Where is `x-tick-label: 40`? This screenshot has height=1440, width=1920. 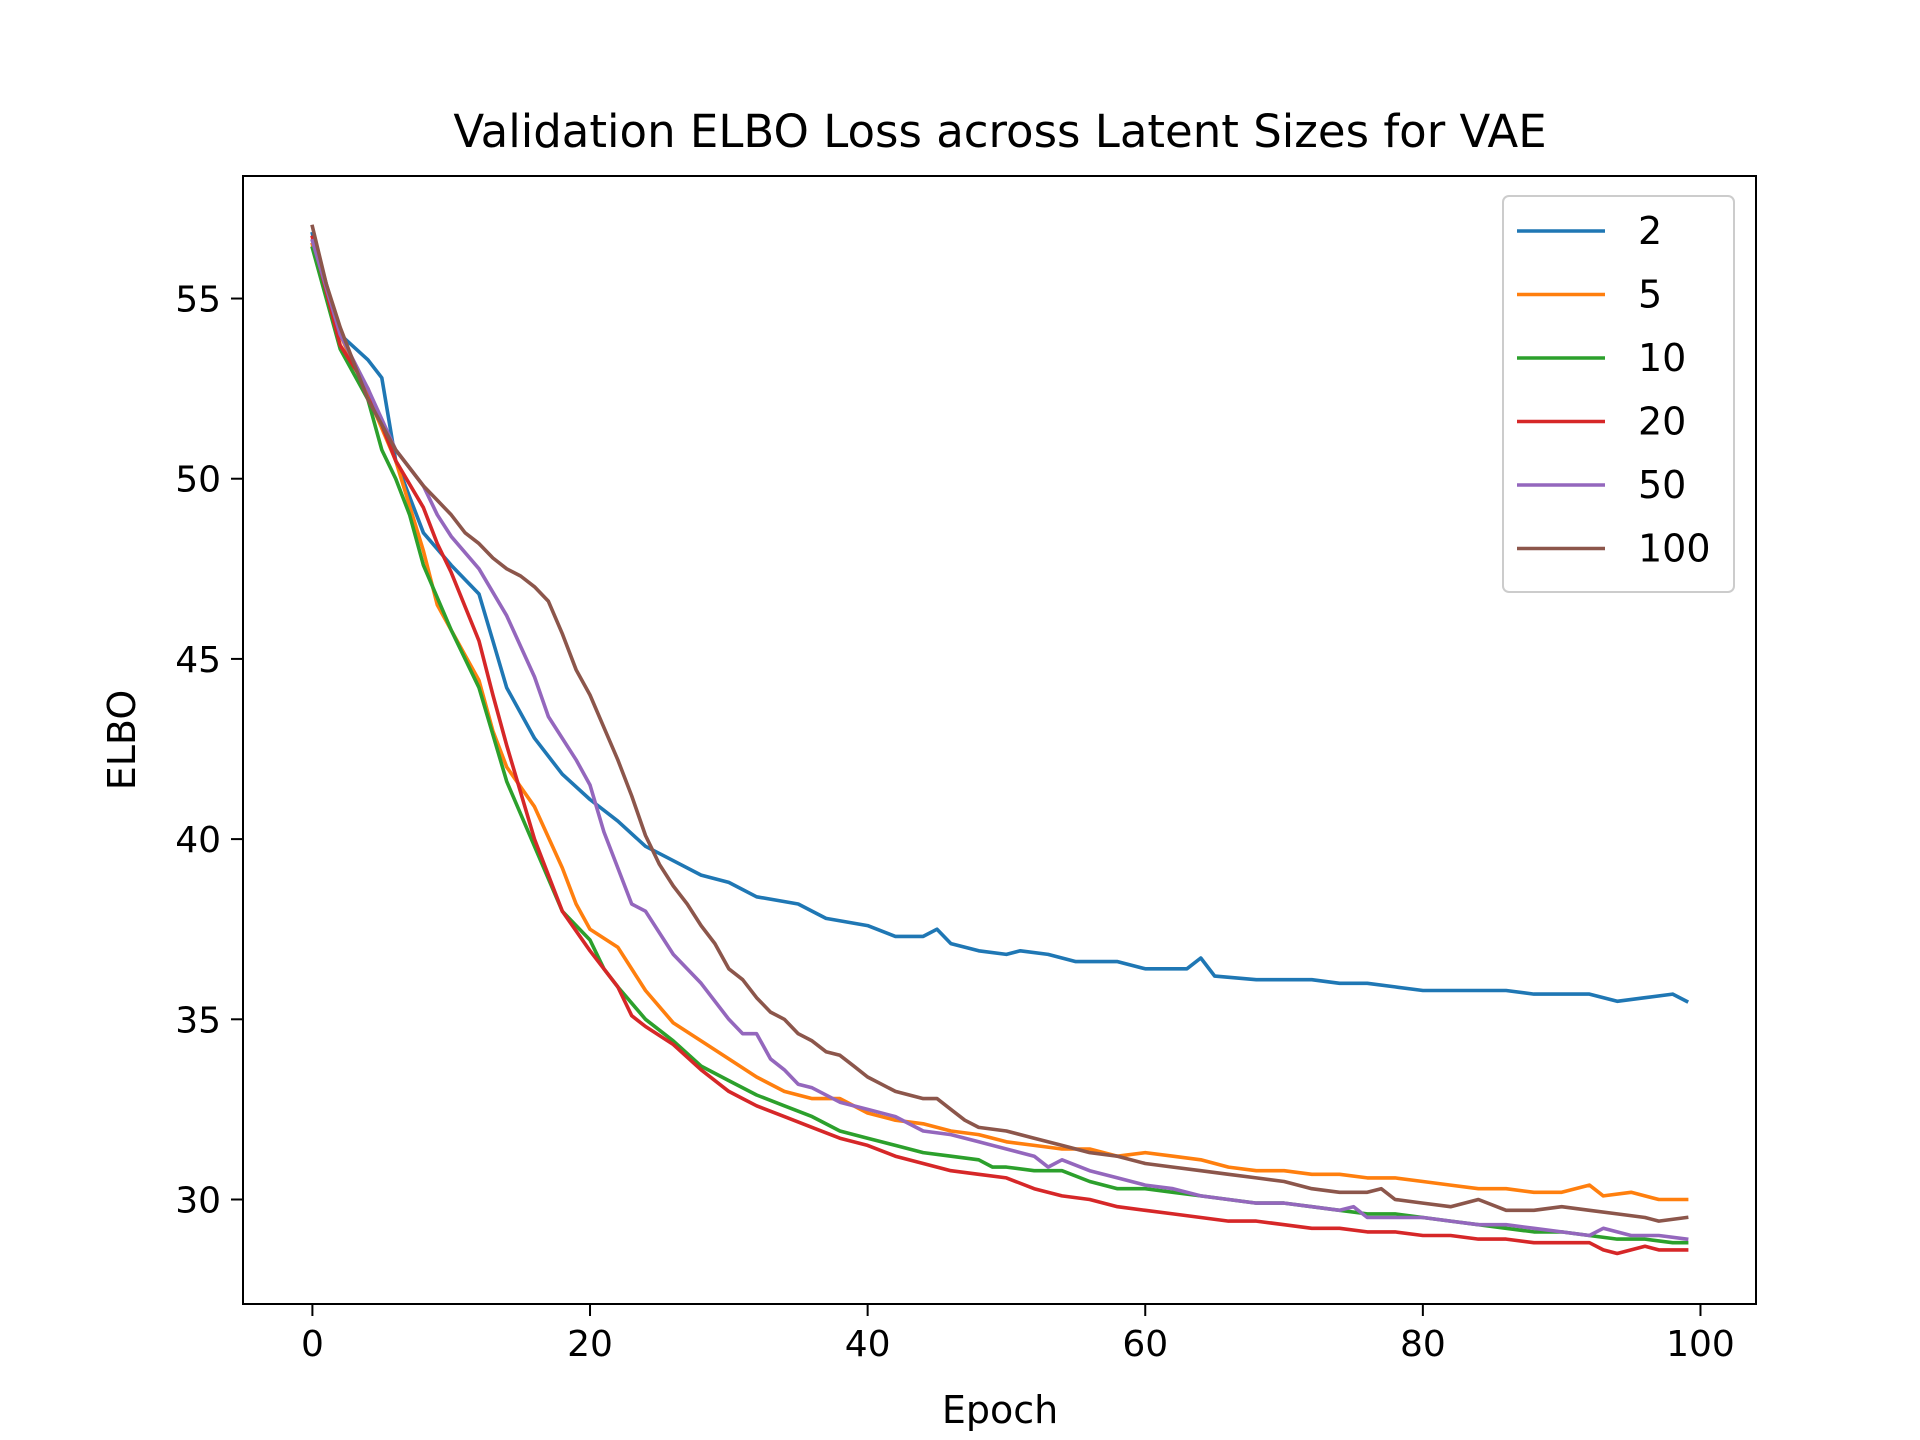
x-tick-label: 40 is located at coordinates (868, 1344).